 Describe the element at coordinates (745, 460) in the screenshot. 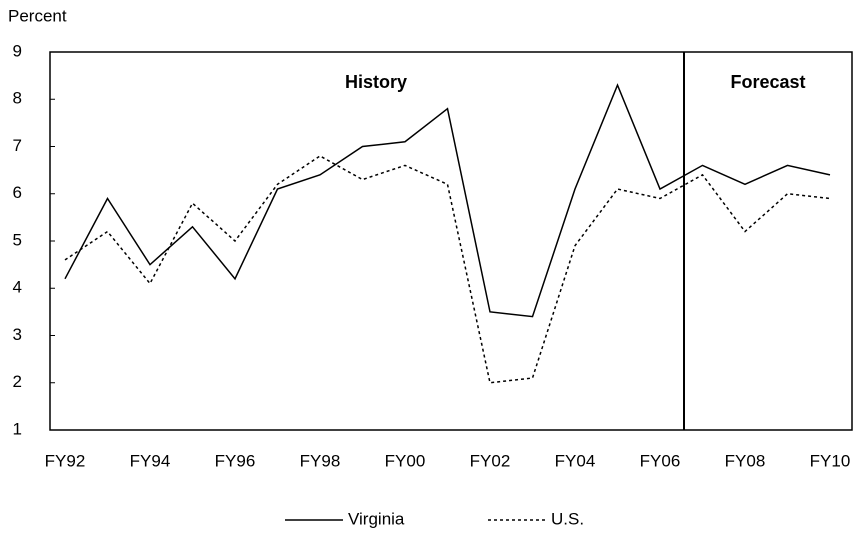

I see `x-tick-label: FY08` at that location.